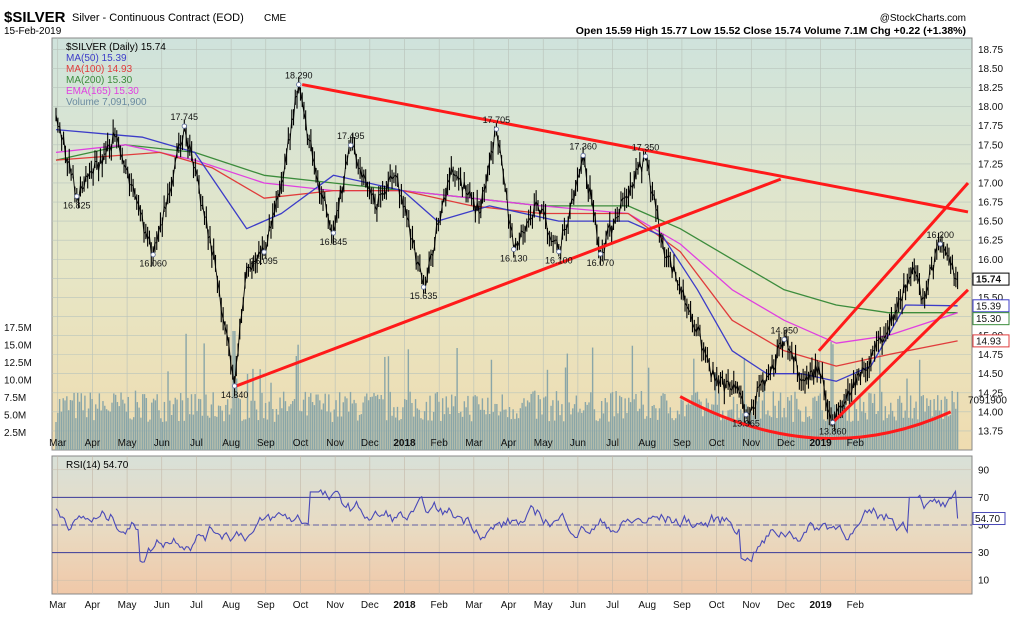 The image size is (1024, 629). I want to click on x-tick-label: Jun, so click(578, 443).